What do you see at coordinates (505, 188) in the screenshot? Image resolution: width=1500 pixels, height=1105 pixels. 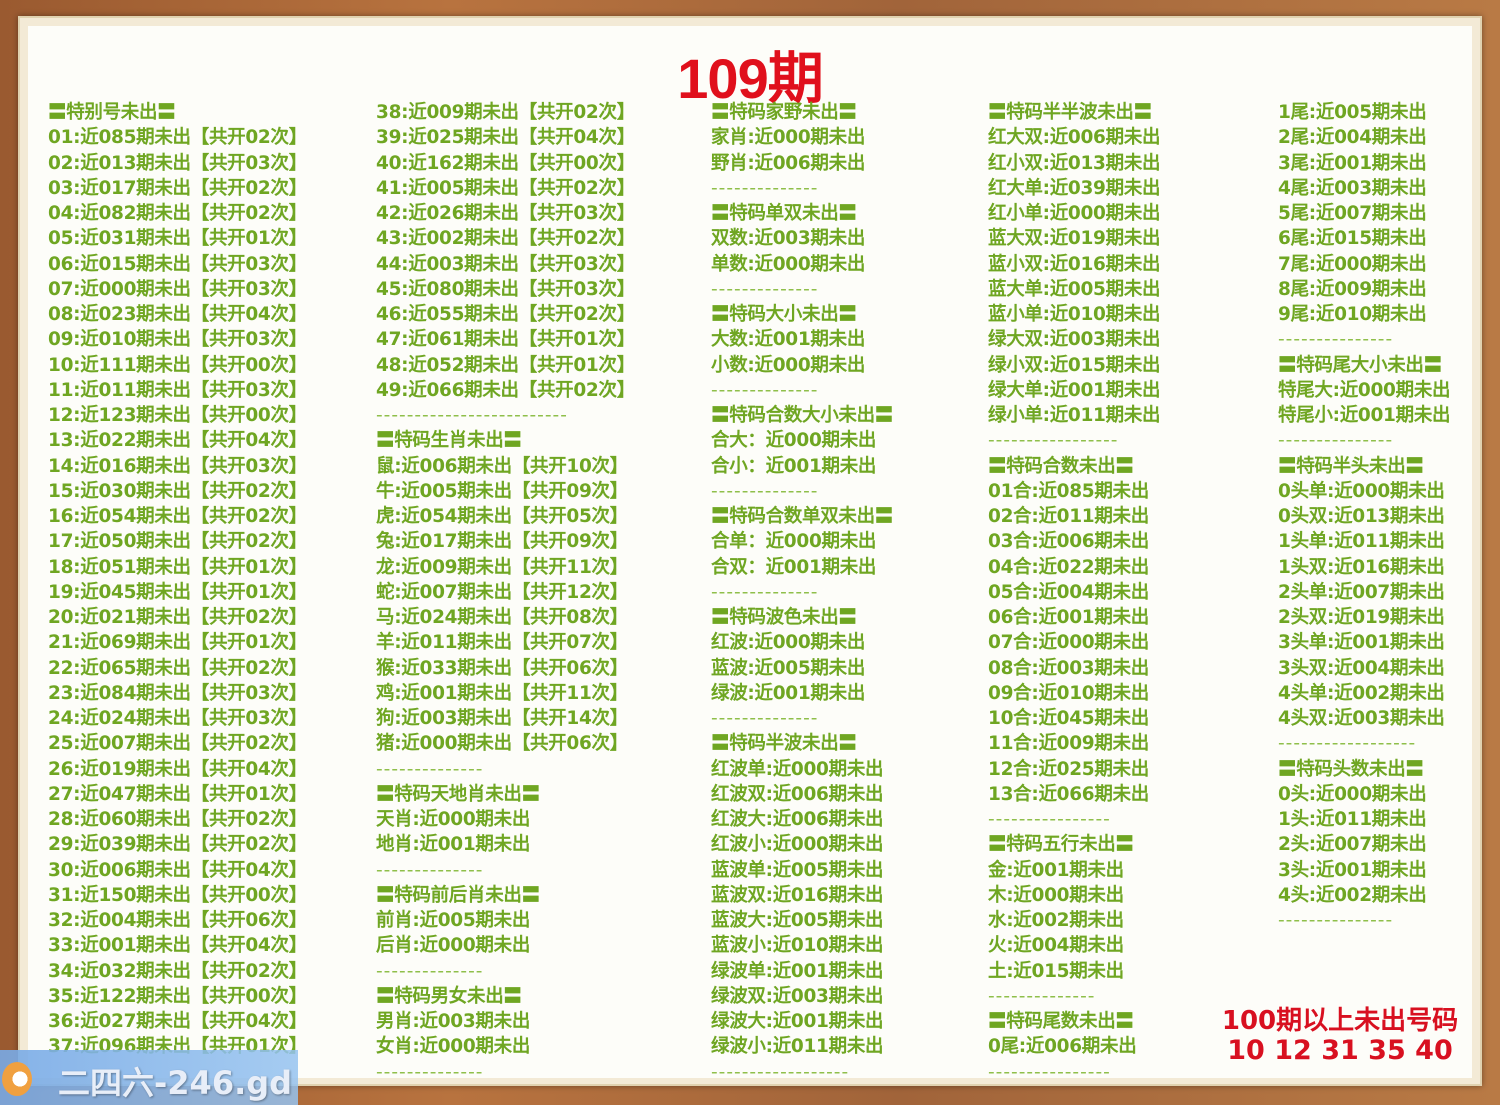 I see `list-item: 41:近005期未出【共开02次】` at bounding box center [505, 188].